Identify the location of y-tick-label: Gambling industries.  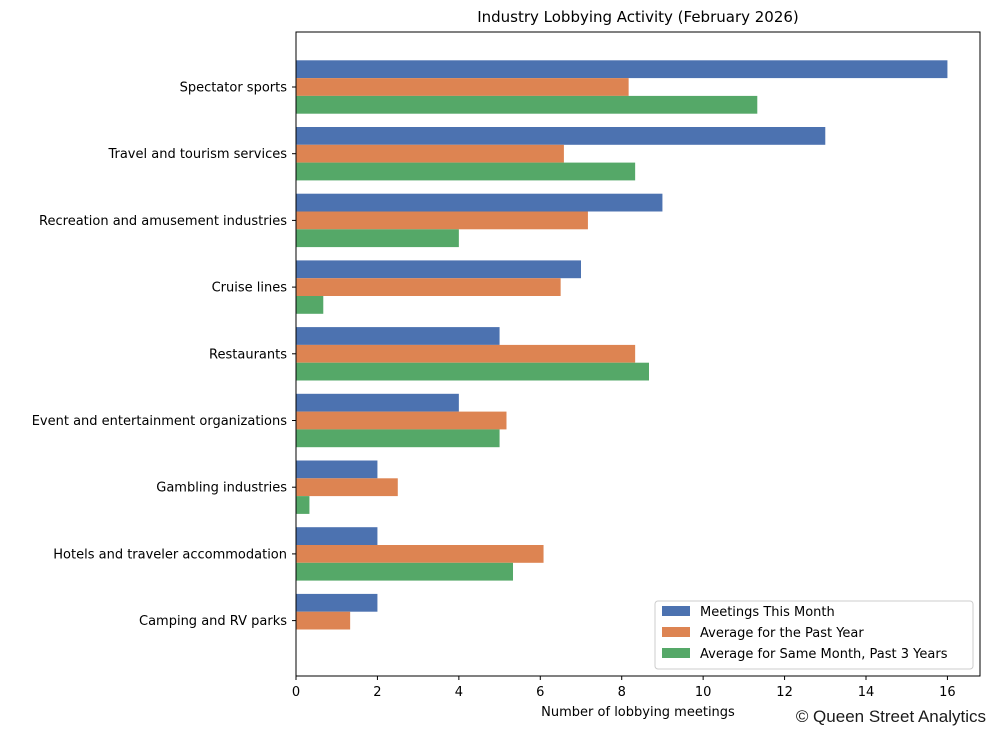
(221, 488).